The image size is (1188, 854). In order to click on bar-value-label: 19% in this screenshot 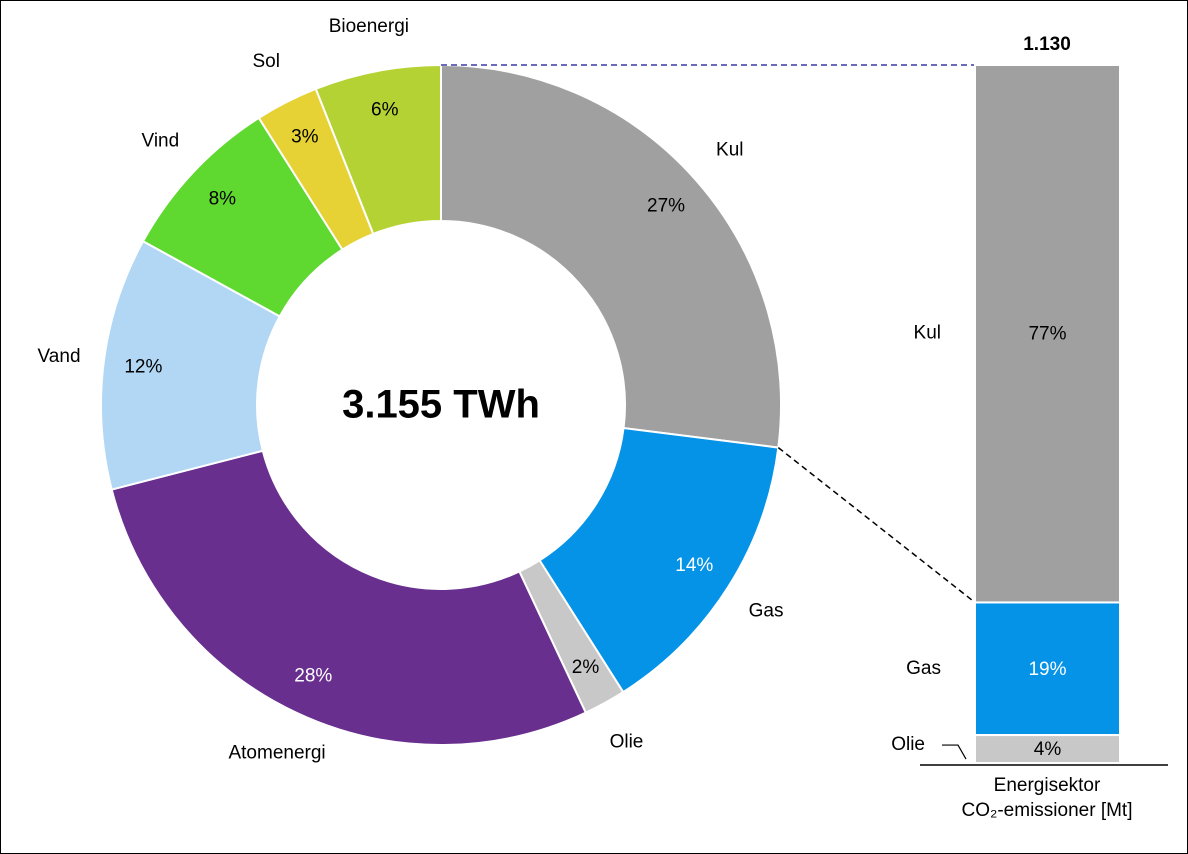, I will do `click(1047, 669)`.